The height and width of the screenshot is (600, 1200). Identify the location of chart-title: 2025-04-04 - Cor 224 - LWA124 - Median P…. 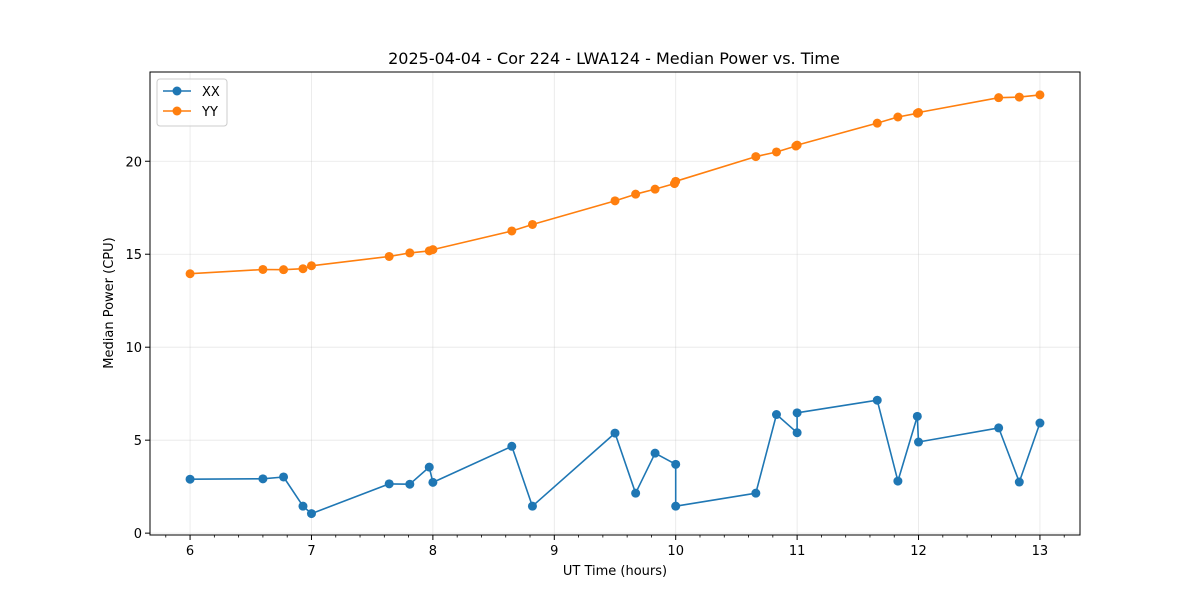
(614, 58).